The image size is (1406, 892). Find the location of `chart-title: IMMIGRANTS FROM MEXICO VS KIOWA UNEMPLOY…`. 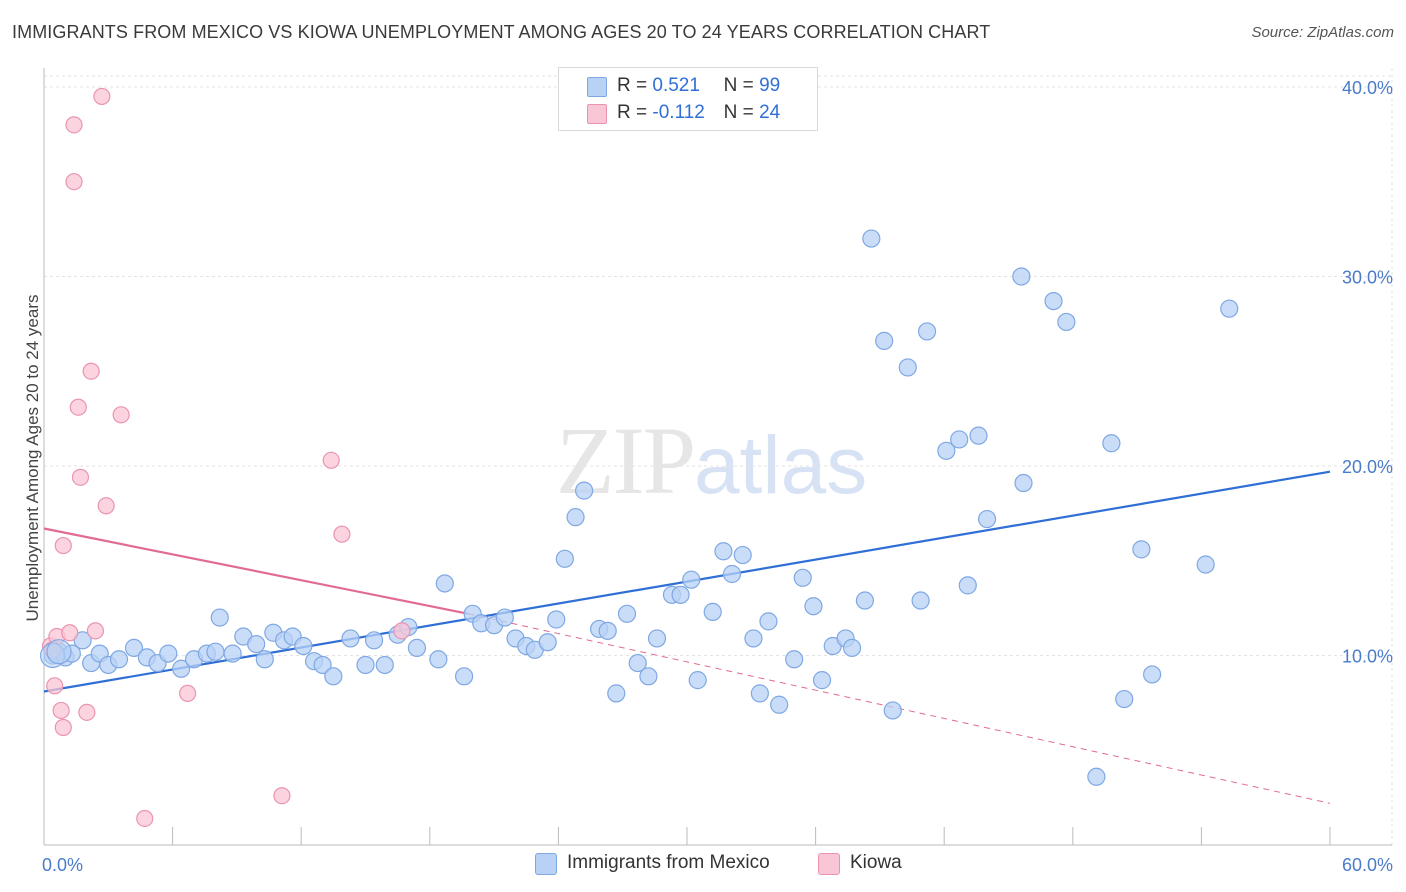

chart-title: IMMIGRANTS FROM MEXICO VS KIOWA UNEMPLOY… is located at coordinates (501, 32).